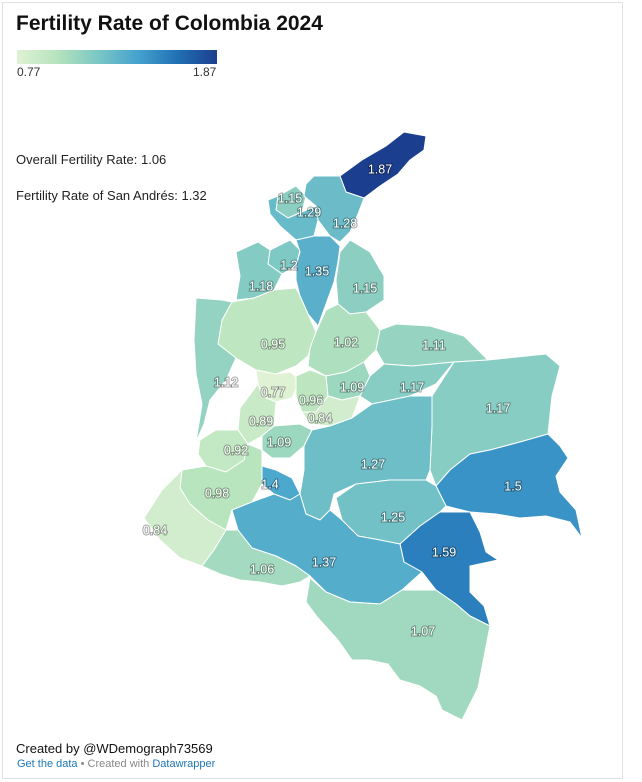 This screenshot has height=782, width=642. Describe the element at coordinates (226, 382) in the screenshot. I see `region-value-label: 1.12` at that location.